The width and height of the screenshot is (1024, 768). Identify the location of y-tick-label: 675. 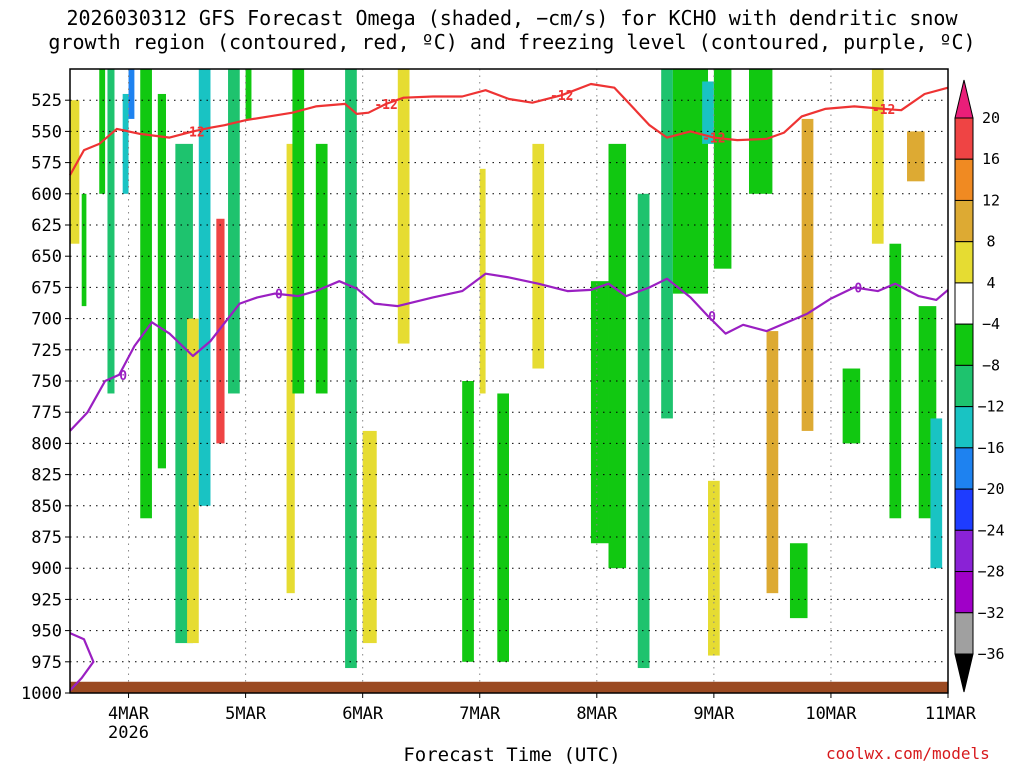
(46, 288).